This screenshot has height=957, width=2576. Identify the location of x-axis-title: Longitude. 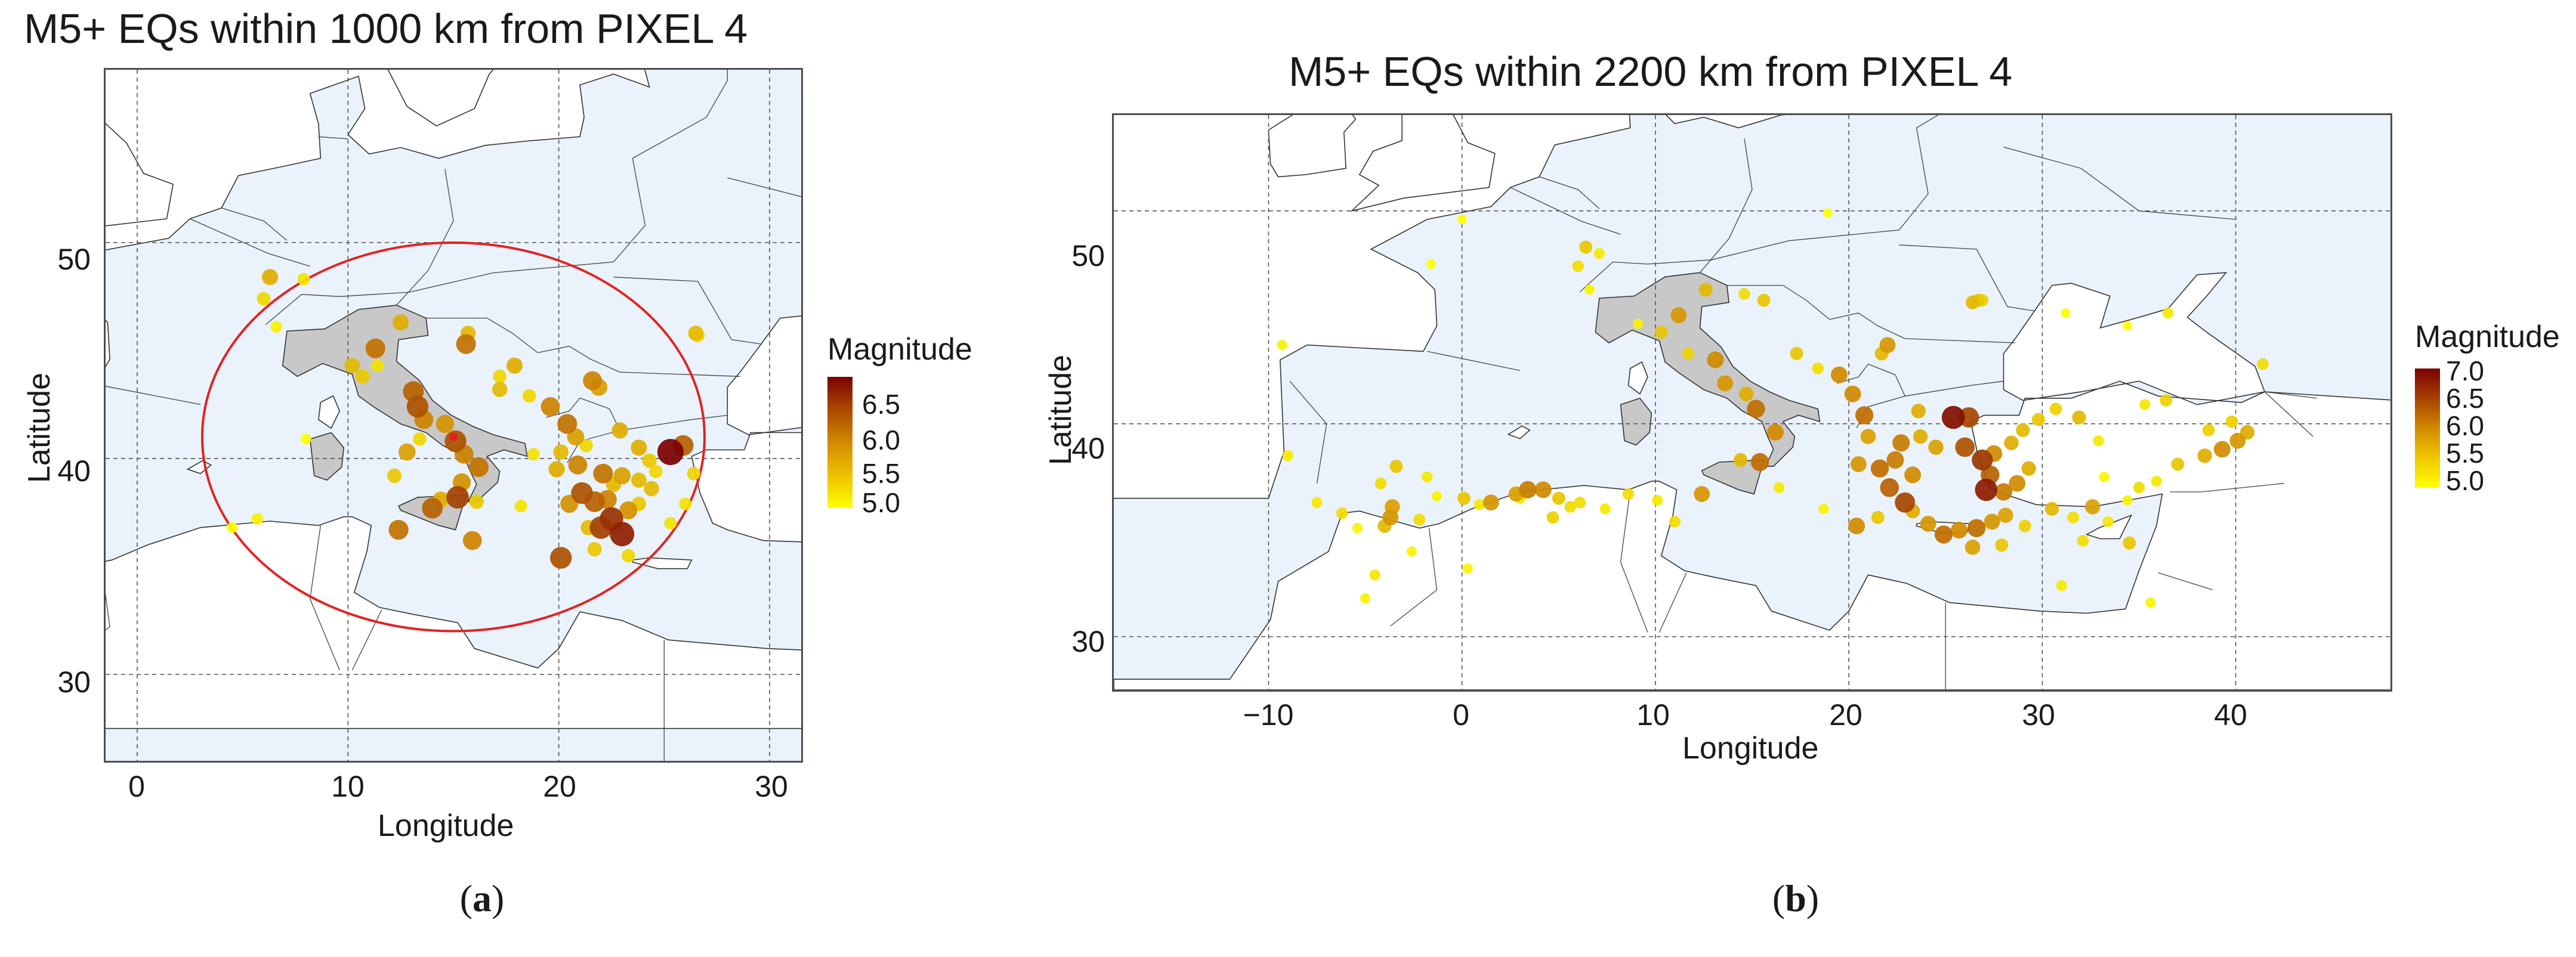
(446, 826).